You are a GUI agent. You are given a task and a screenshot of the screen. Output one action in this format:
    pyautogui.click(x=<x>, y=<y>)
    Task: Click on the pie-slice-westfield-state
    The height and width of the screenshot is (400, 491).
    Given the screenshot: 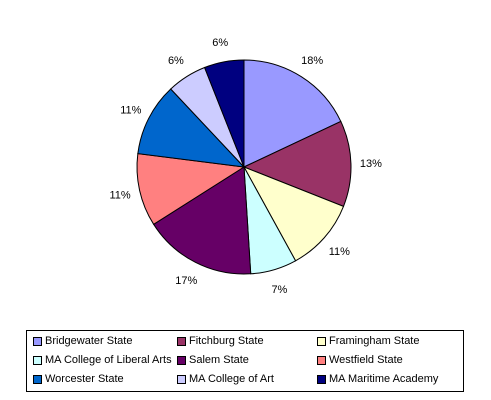 What is the action you would take?
    pyautogui.click(x=191, y=189)
    